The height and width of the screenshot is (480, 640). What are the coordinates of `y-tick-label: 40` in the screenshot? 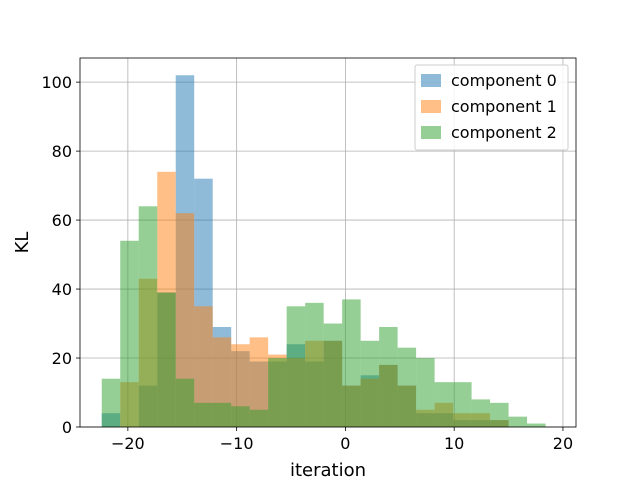 It's located at (62, 289).